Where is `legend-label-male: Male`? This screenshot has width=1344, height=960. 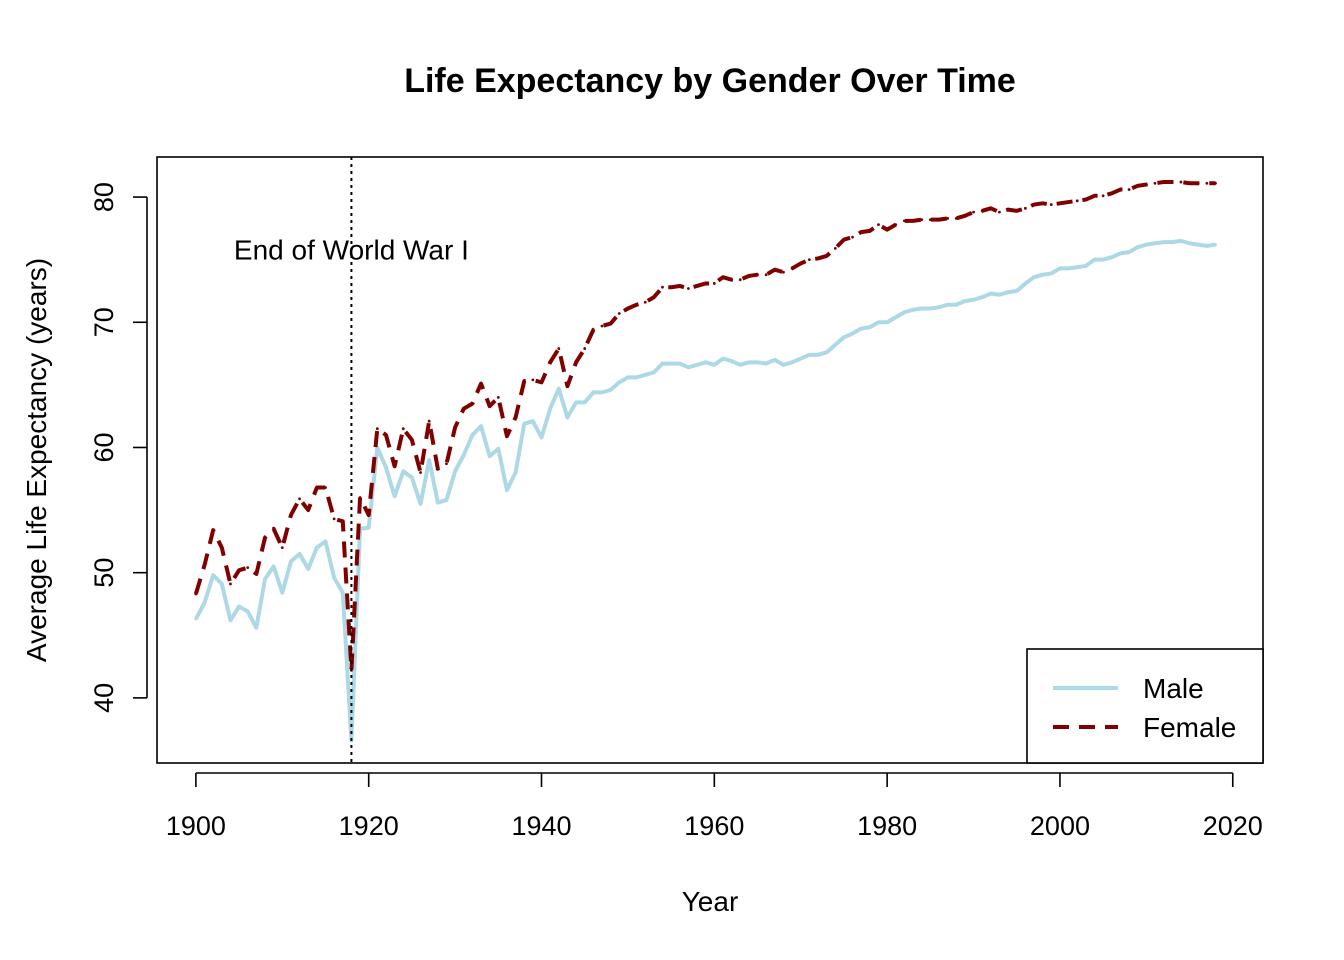
legend-label-male: Male is located at coordinates (1173, 688).